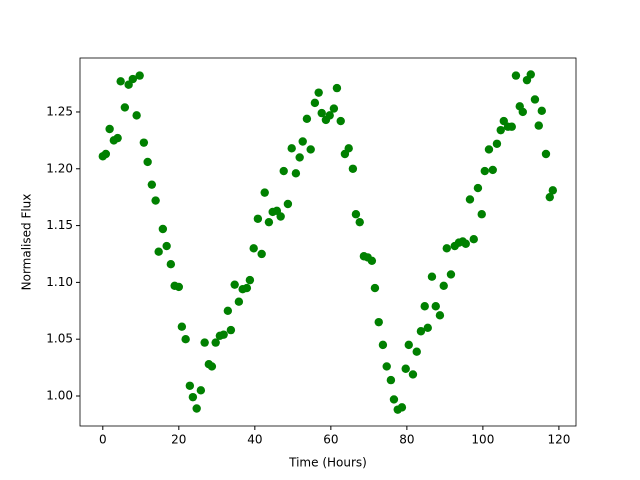 This screenshot has width=640, height=480. I want to click on x-tick-label: 120, so click(558, 440).